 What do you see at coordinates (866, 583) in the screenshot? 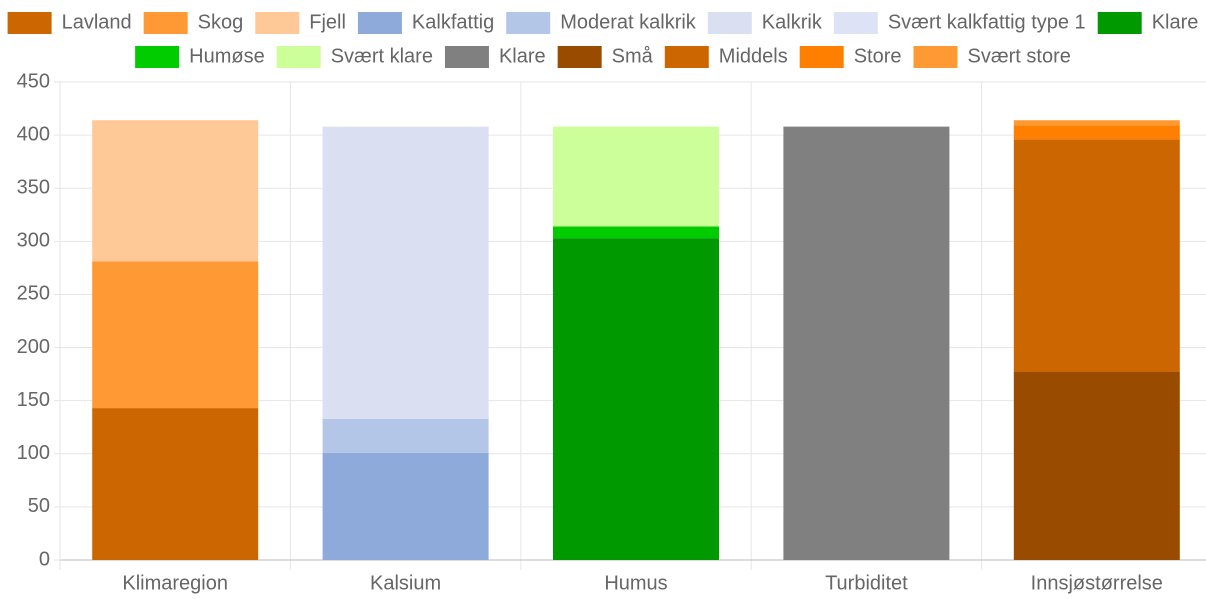
I see `x-tick-label: Turbiditet` at bounding box center [866, 583].